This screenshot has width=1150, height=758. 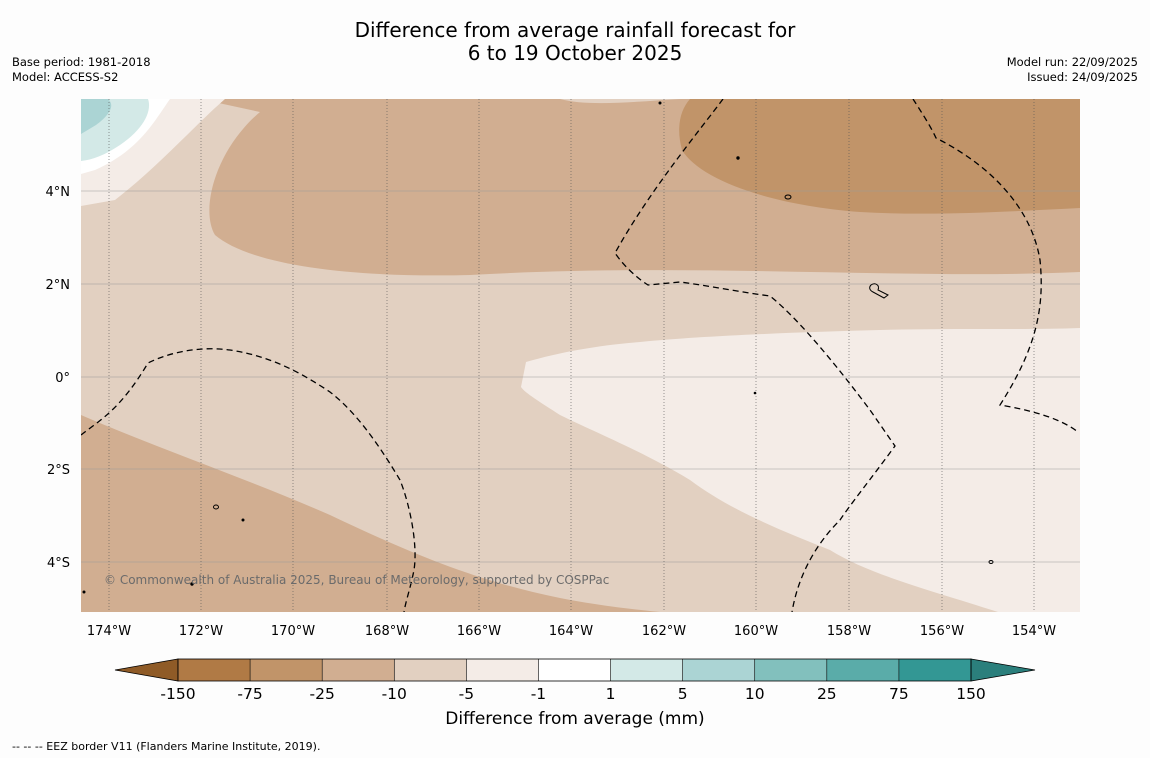 I want to click on title-line-2: 6 to 19 October 2025, so click(x=575, y=53).